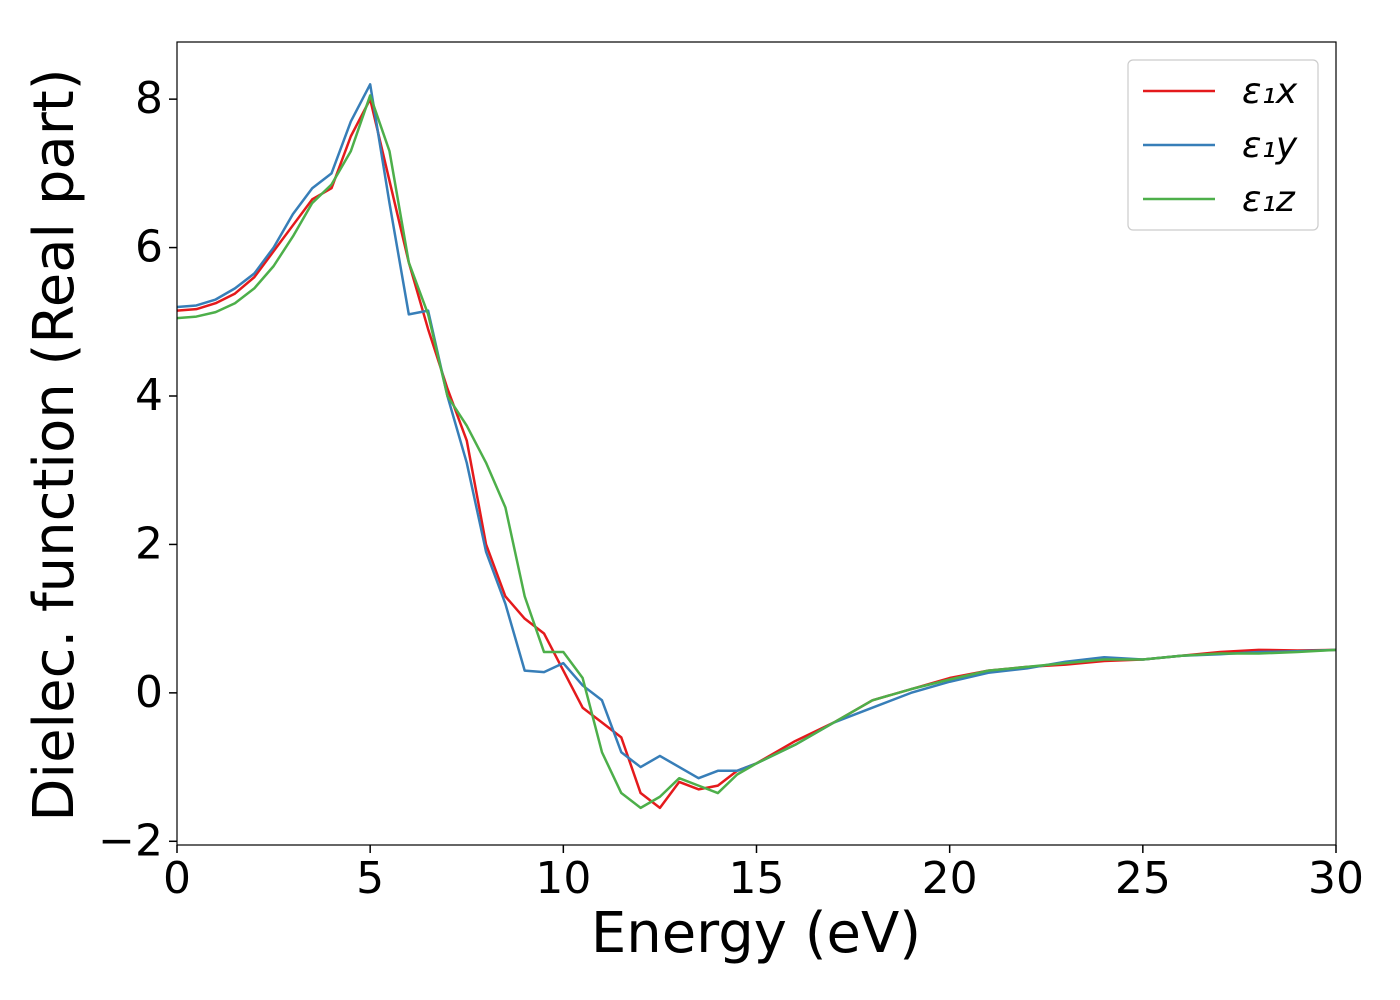  What do you see at coordinates (950, 878) in the screenshot?
I see `x-tick-label: 20` at bounding box center [950, 878].